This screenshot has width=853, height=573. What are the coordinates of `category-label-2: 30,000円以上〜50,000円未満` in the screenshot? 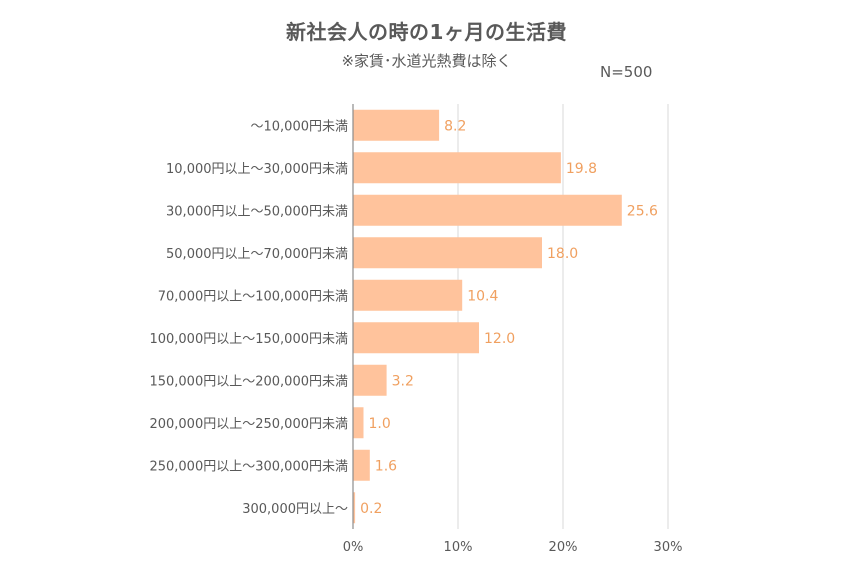 It's located at (257, 211).